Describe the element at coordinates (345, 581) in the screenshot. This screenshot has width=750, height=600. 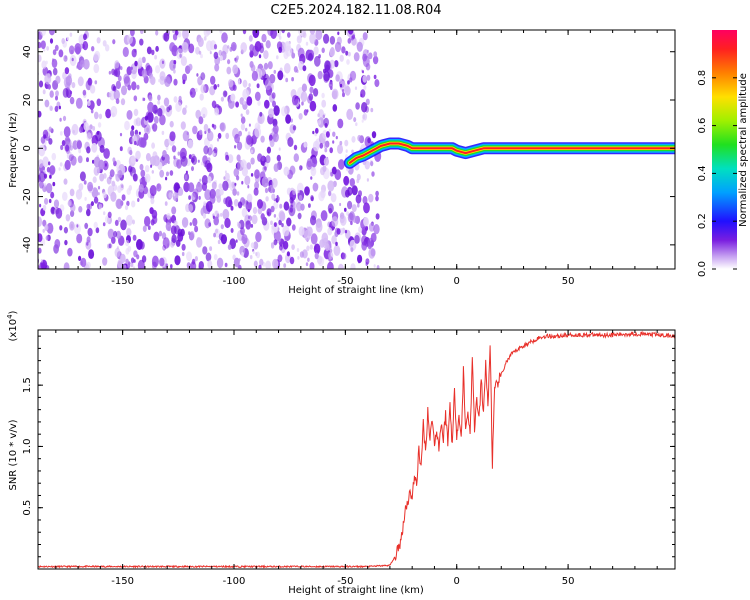
I see `x-tick-label: -50` at that location.